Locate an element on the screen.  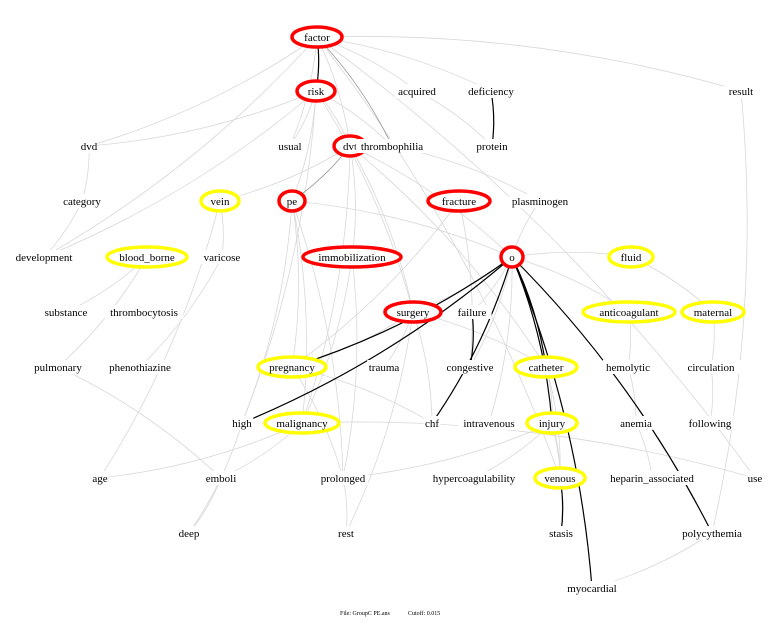
node-rest: rest is located at coordinates (346, 533).